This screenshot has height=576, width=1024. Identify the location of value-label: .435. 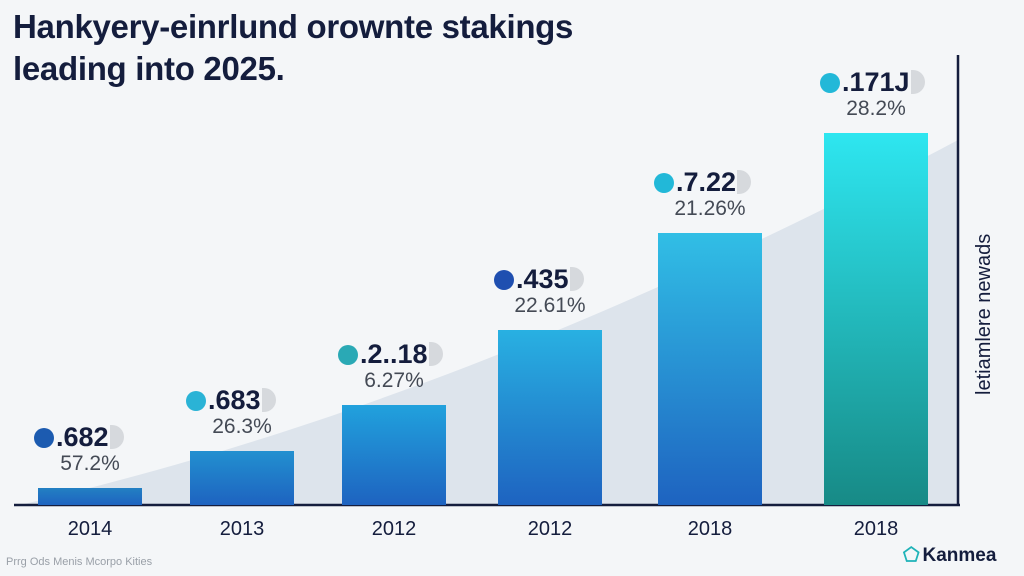
(539, 279).